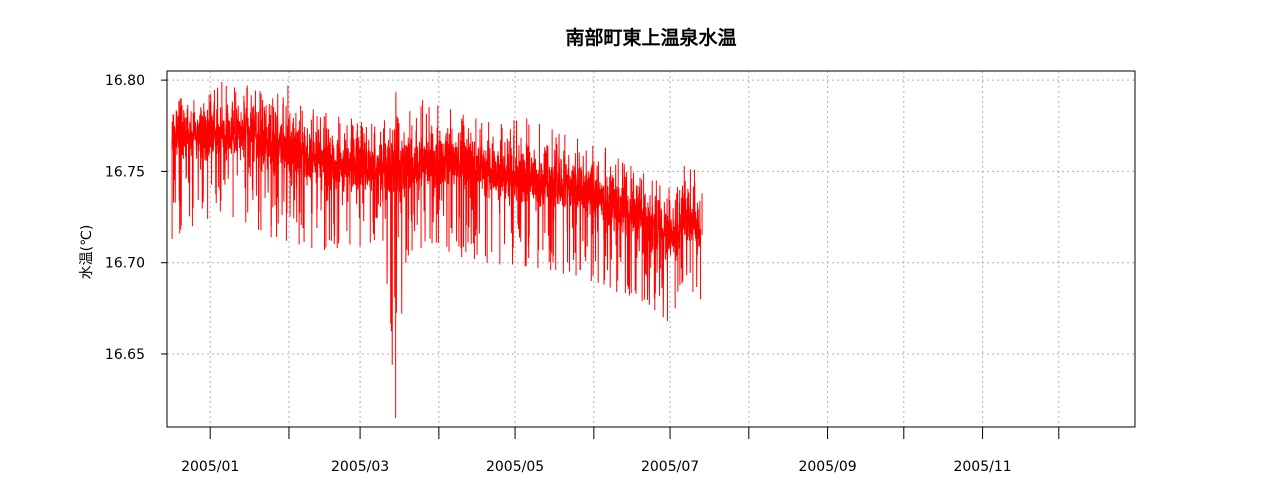  What do you see at coordinates (982, 467) in the screenshot?
I see `x-tick-label: 2005/11` at bounding box center [982, 467].